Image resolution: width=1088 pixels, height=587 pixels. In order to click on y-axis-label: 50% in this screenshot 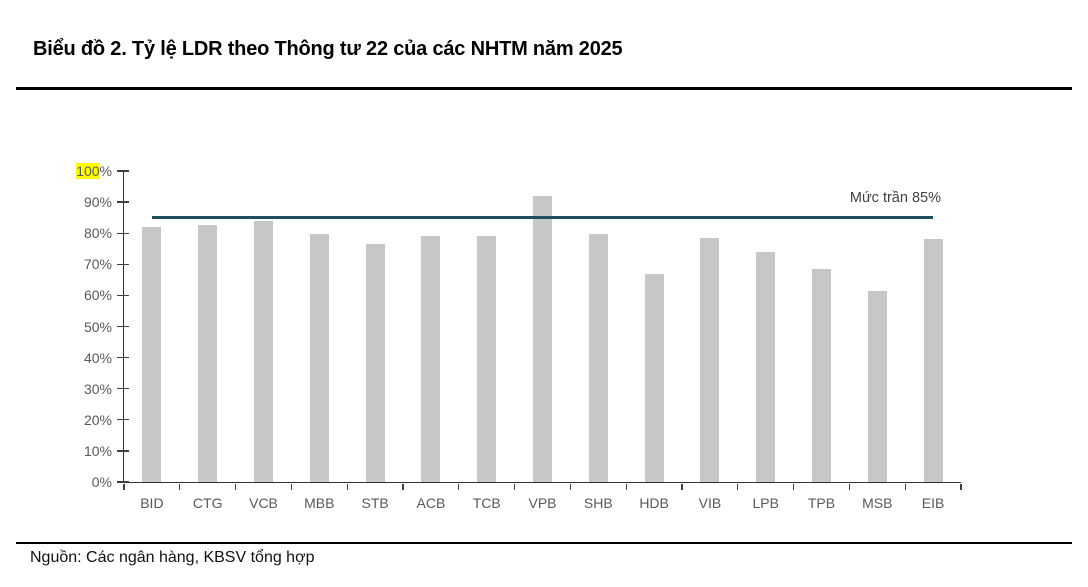, I will do `click(97, 326)`.